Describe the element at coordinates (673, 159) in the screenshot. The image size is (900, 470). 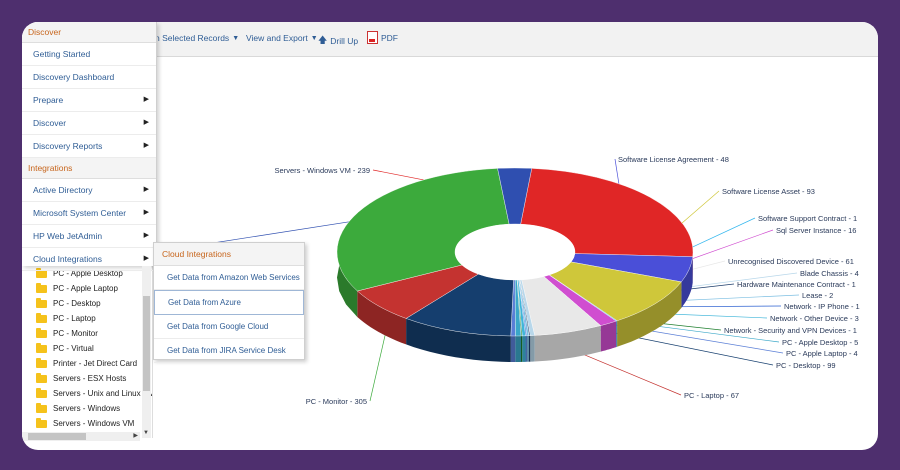
I see `data-label: Software License Agreement - 48` at that location.